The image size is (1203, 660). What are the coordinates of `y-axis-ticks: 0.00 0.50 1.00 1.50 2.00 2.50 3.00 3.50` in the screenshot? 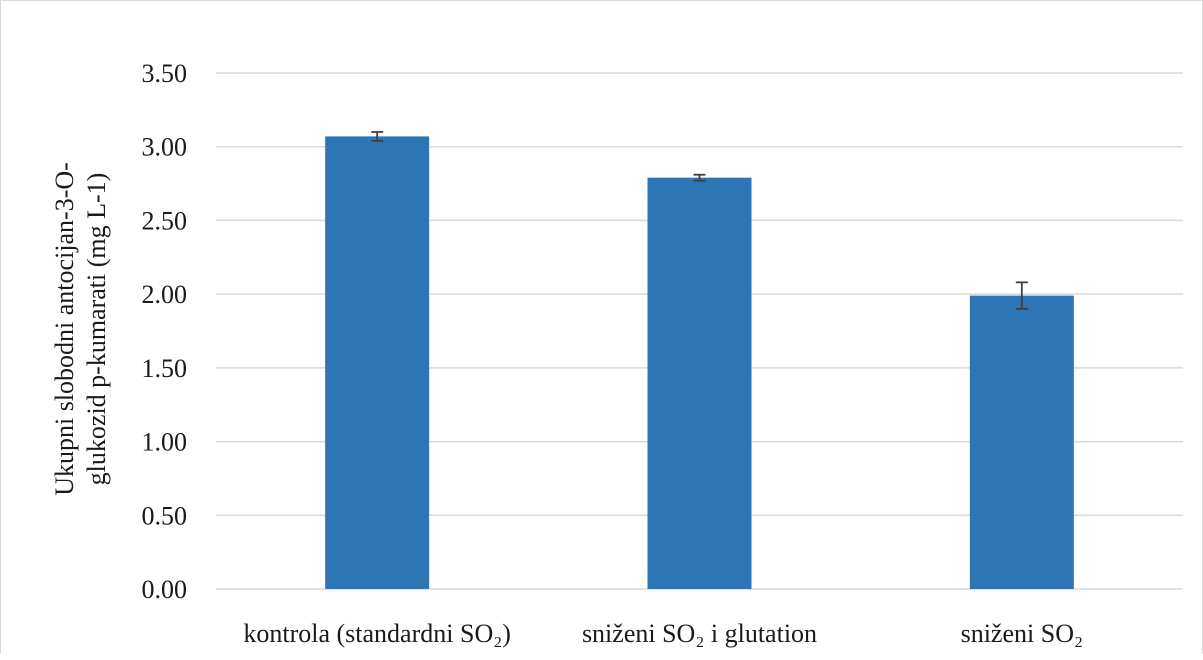 It's located at (165, 331).